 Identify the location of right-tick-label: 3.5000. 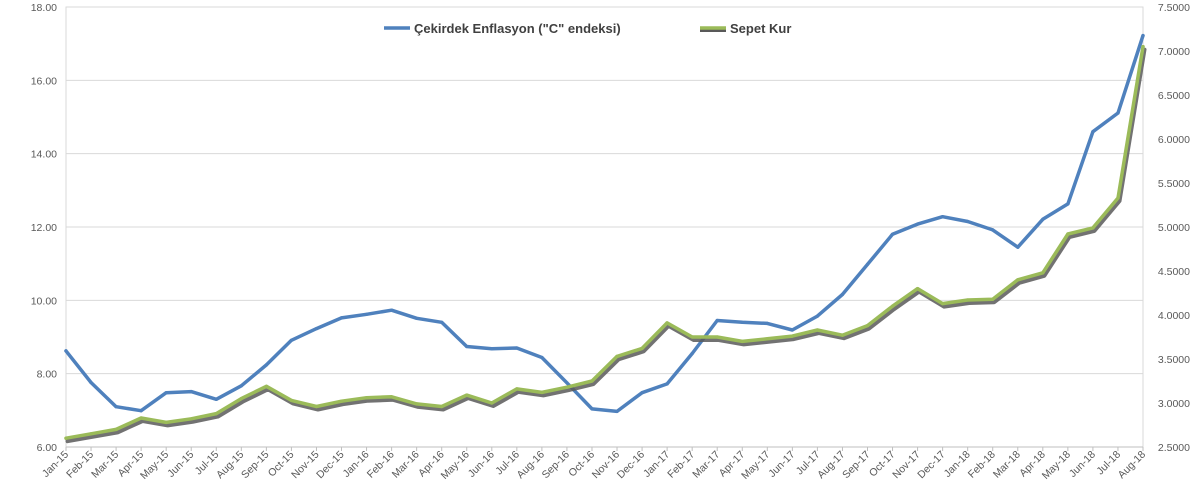
(1174, 360).